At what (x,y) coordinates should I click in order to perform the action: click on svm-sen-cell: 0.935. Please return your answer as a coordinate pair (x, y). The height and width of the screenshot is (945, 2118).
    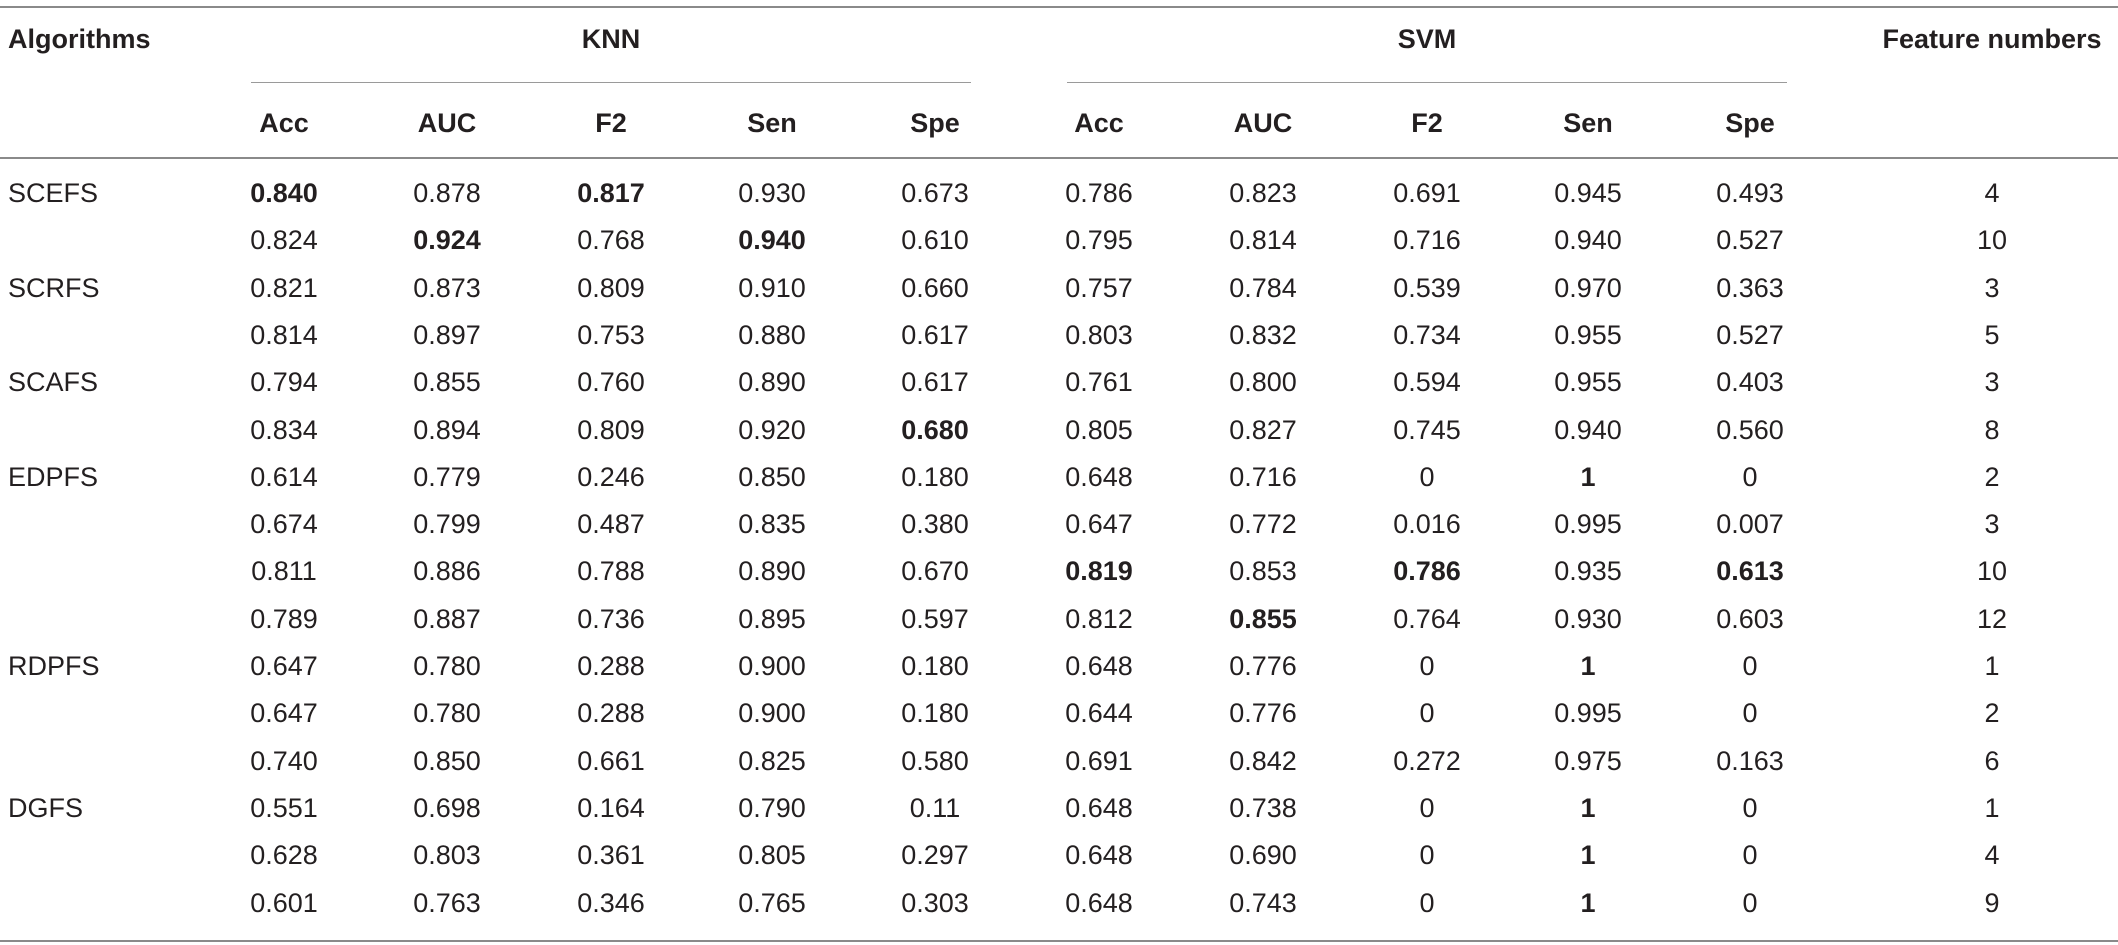
    Looking at the image, I should click on (1588, 571).